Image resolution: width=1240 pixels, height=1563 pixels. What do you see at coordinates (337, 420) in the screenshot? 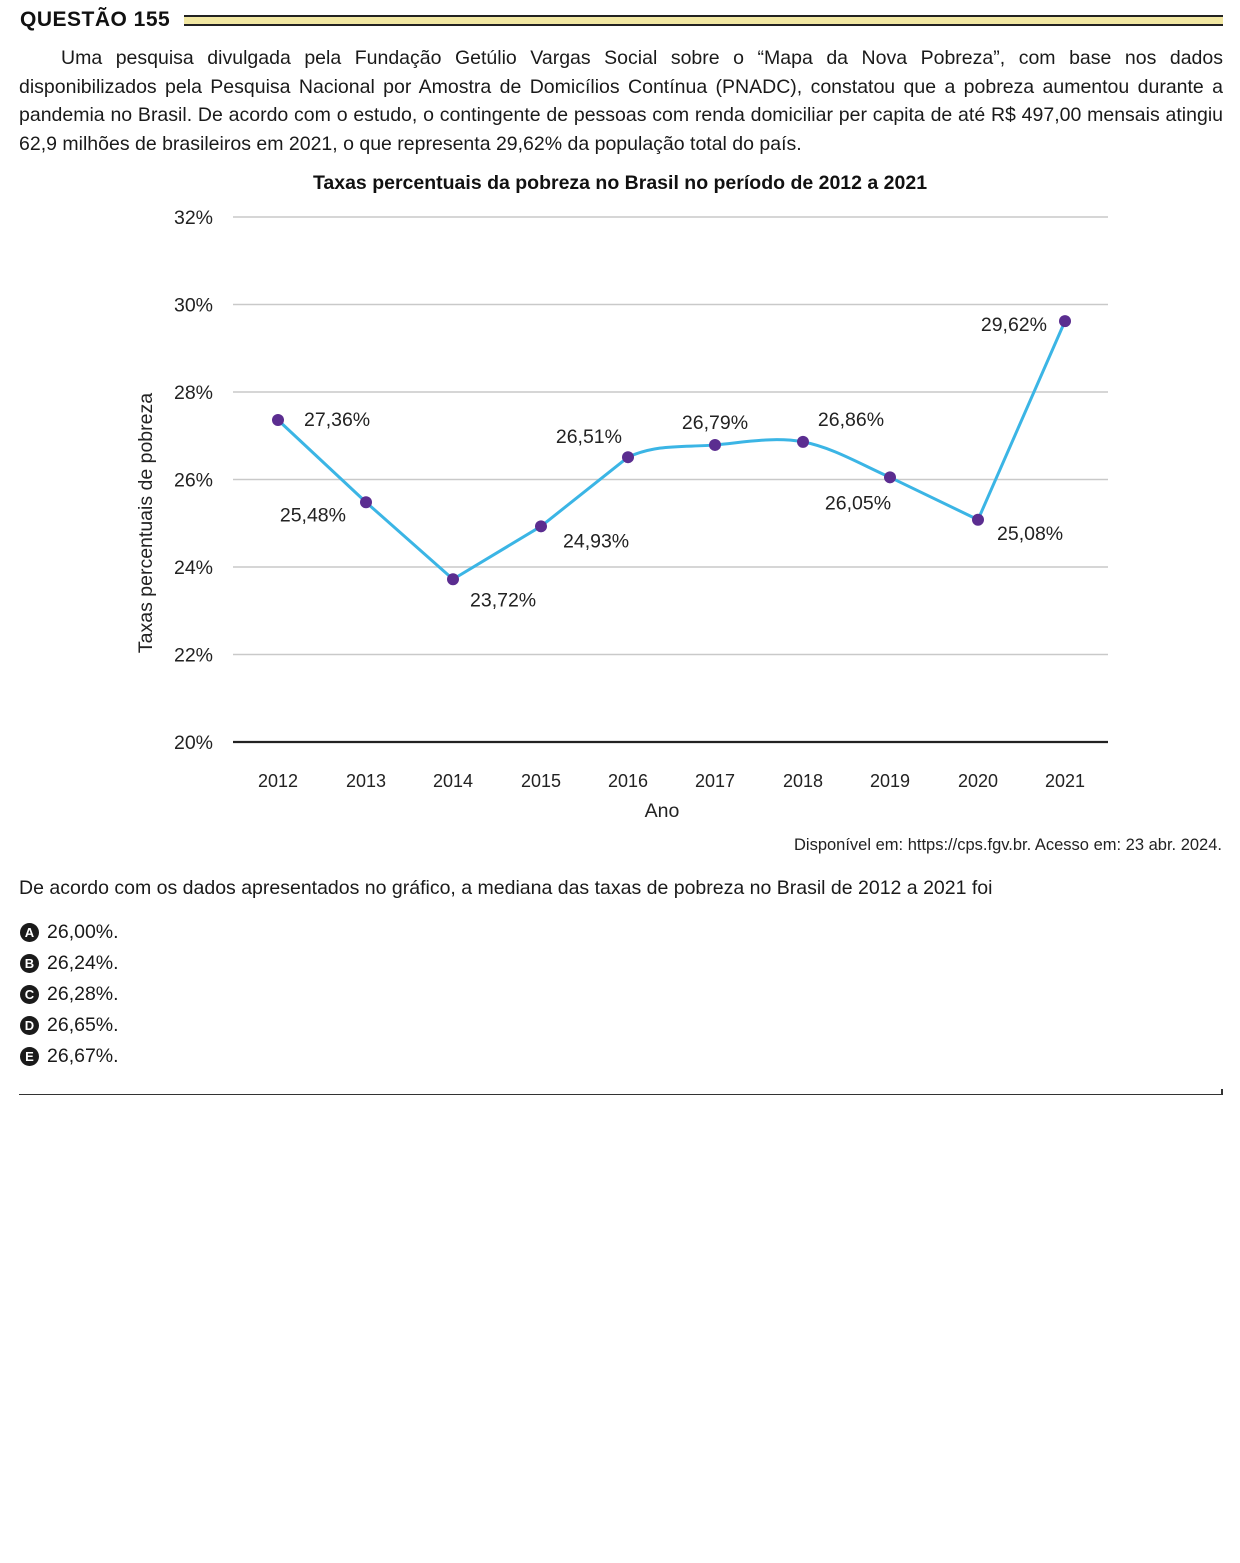
I see `data-label-2012: 27,36%` at bounding box center [337, 420].